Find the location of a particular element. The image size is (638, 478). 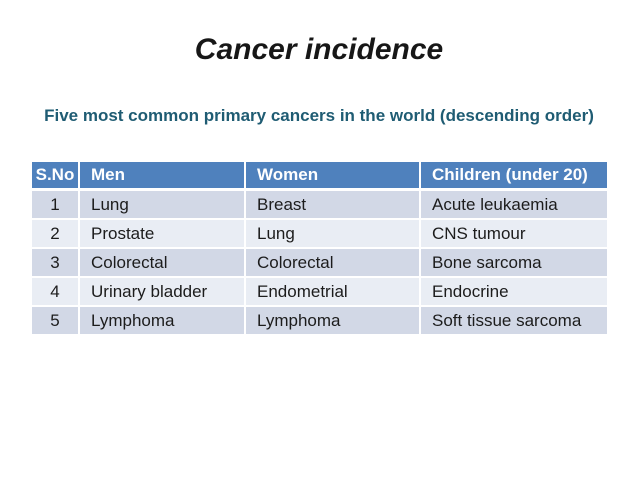

column-header-men: Men is located at coordinates (162, 175).